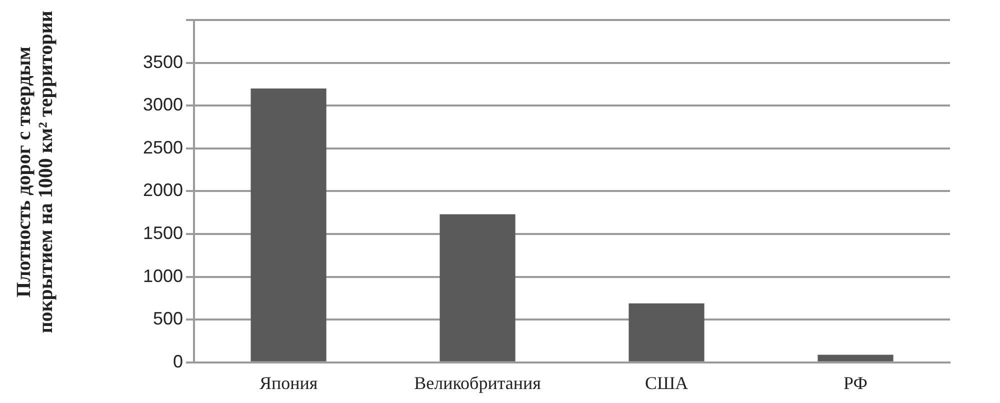 The height and width of the screenshot is (403, 1000). Describe the element at coordinates (666, 382) in the screenshot. I see `x-tick-label: США` at that location.